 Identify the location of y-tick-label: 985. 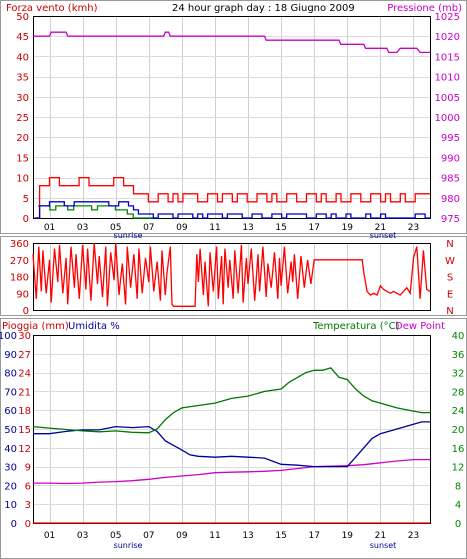
(450, 179).